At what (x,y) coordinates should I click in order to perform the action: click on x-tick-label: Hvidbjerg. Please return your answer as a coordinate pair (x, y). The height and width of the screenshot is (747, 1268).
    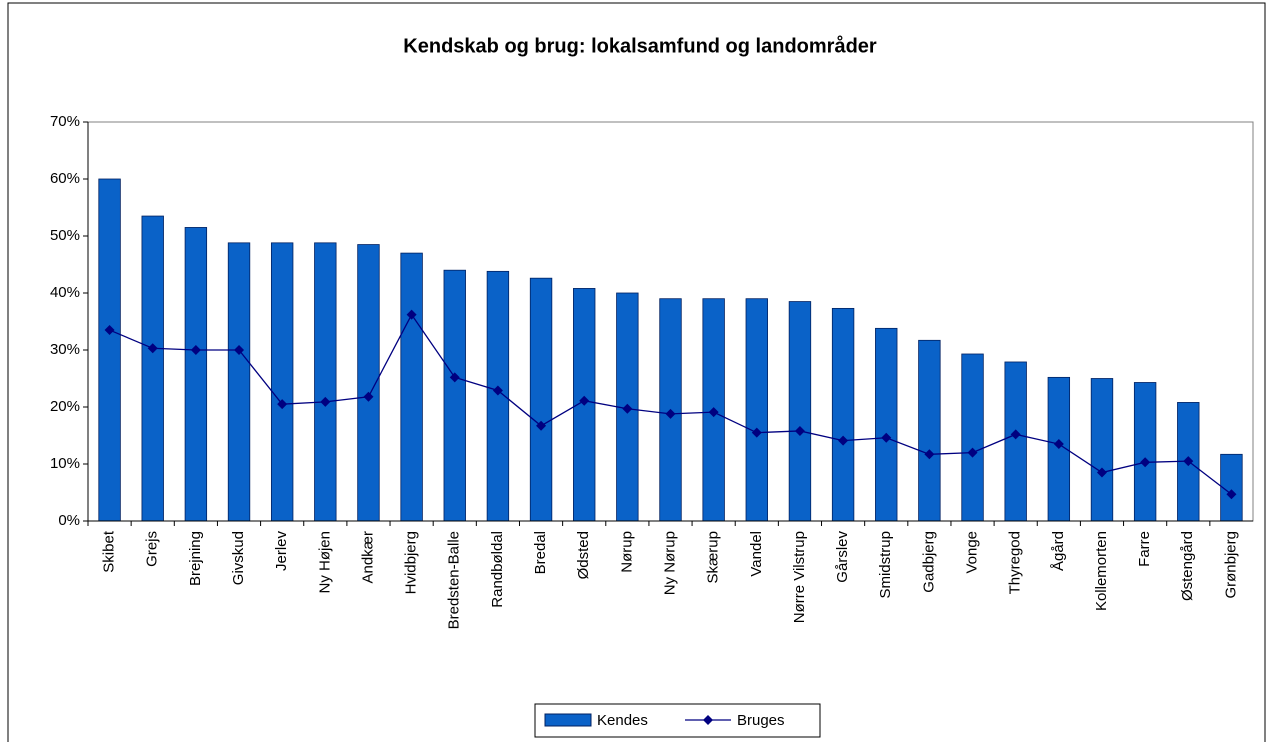
    Looking at the image, I should click on (411, 562).